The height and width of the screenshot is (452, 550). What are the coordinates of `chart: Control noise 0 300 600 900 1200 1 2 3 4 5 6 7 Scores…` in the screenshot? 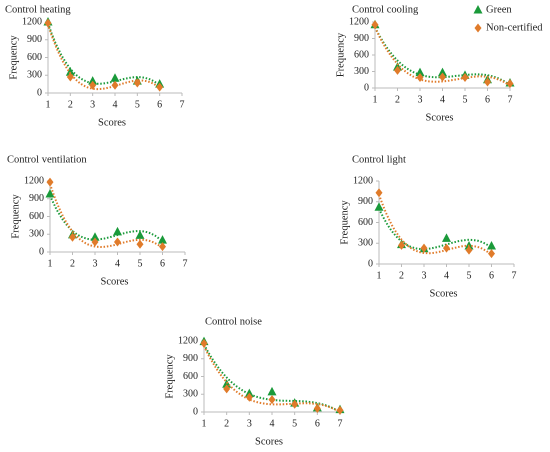 It's located at (254, 381).